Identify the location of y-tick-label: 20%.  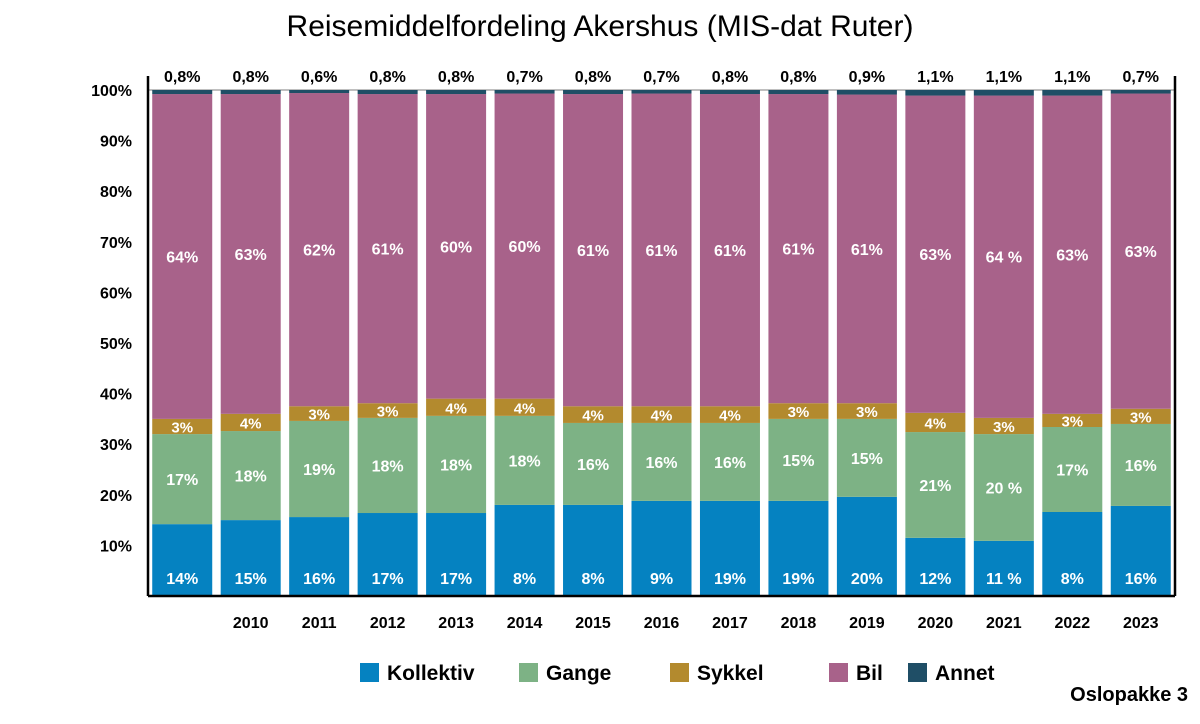
(116, 496).